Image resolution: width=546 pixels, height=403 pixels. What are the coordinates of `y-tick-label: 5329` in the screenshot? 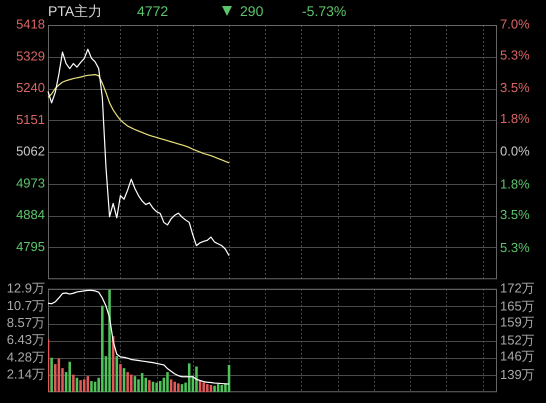 It's located at (30, 56).